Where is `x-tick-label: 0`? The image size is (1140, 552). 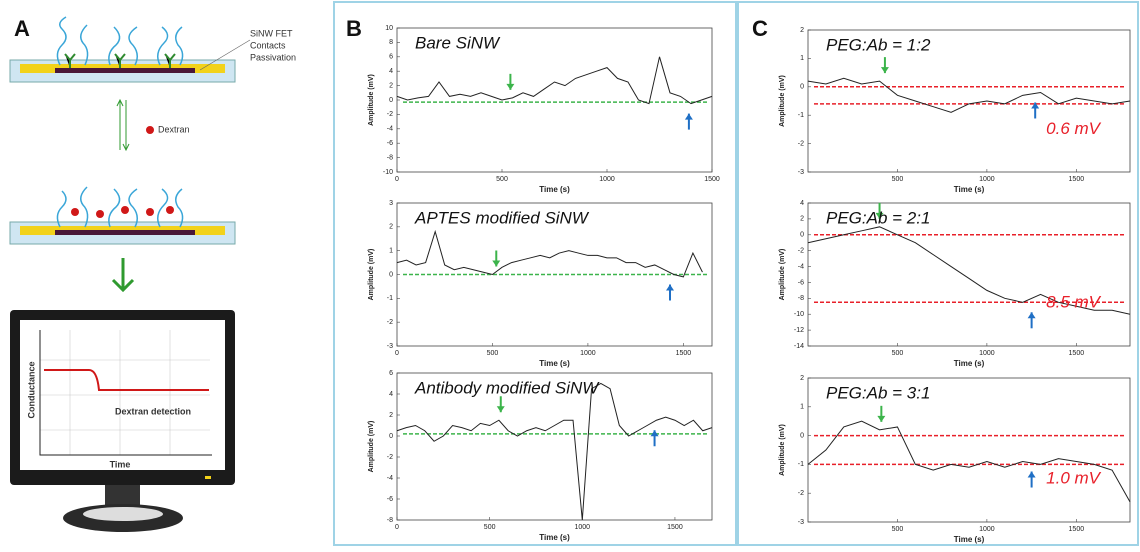 x-tick-label: 0 is located at coordinates (397, 527).